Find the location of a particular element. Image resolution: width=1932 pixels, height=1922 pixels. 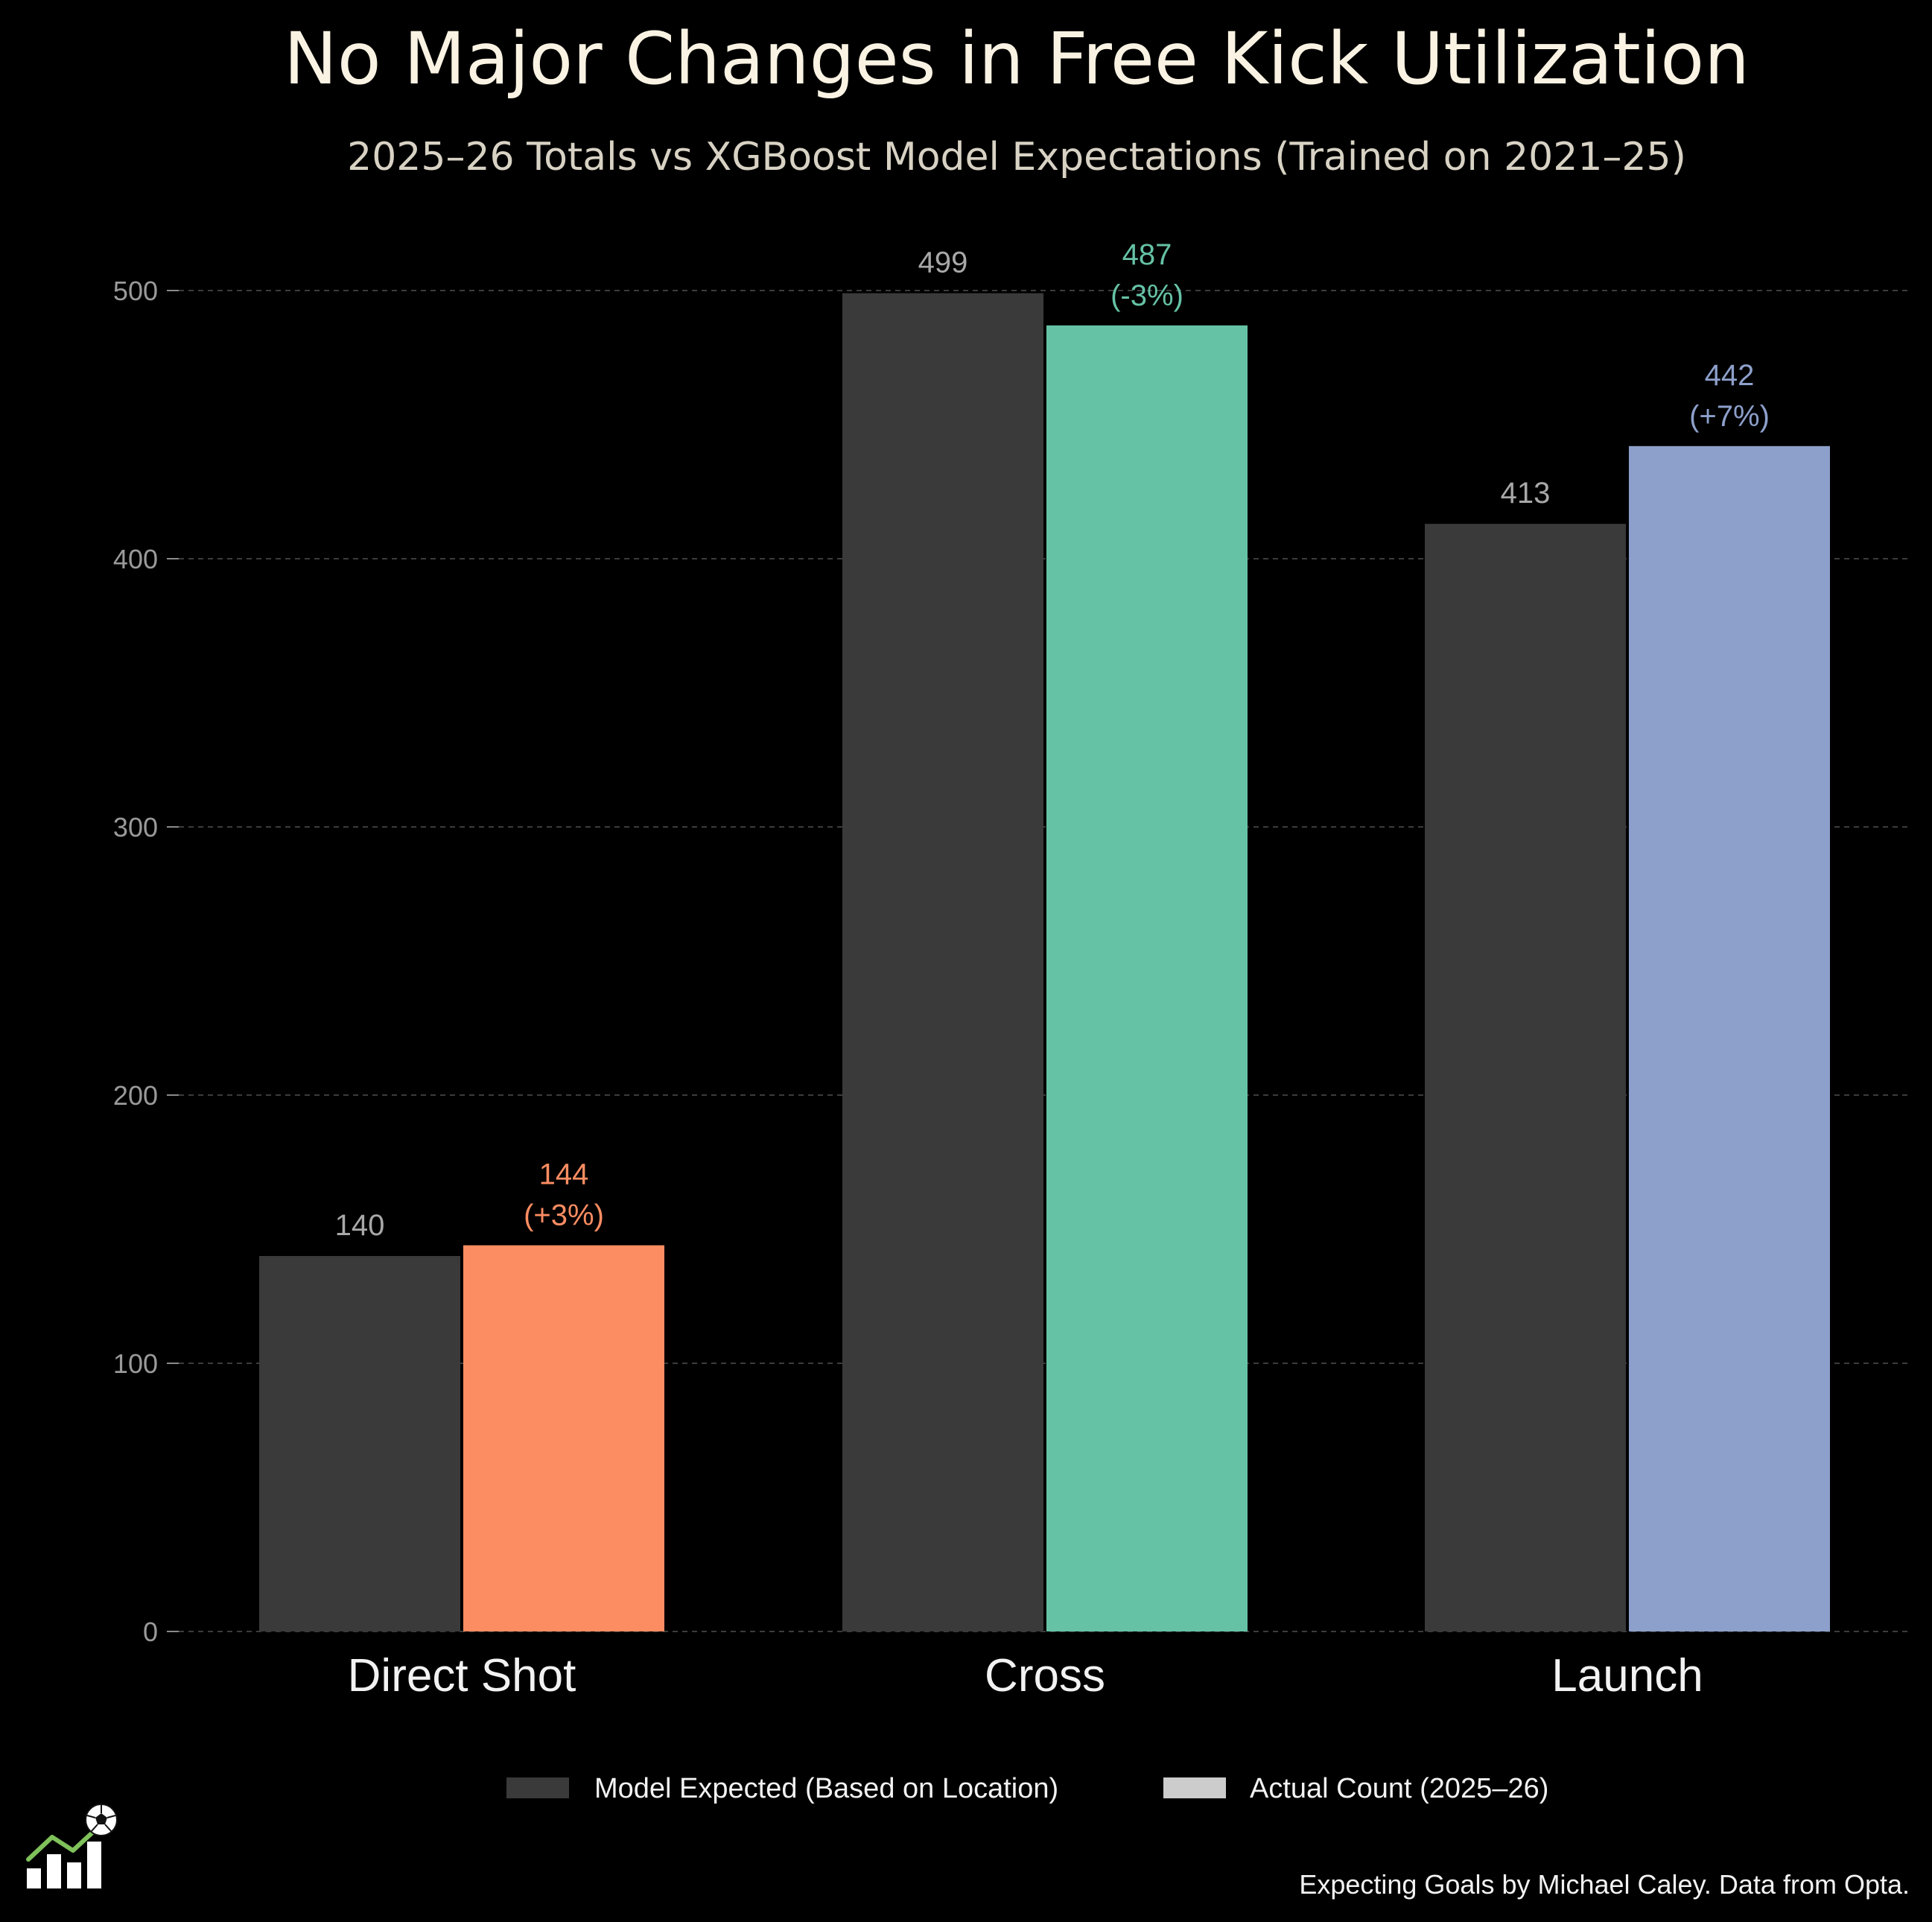

y-tick-label: 300 is located at coordinates (135, 827).